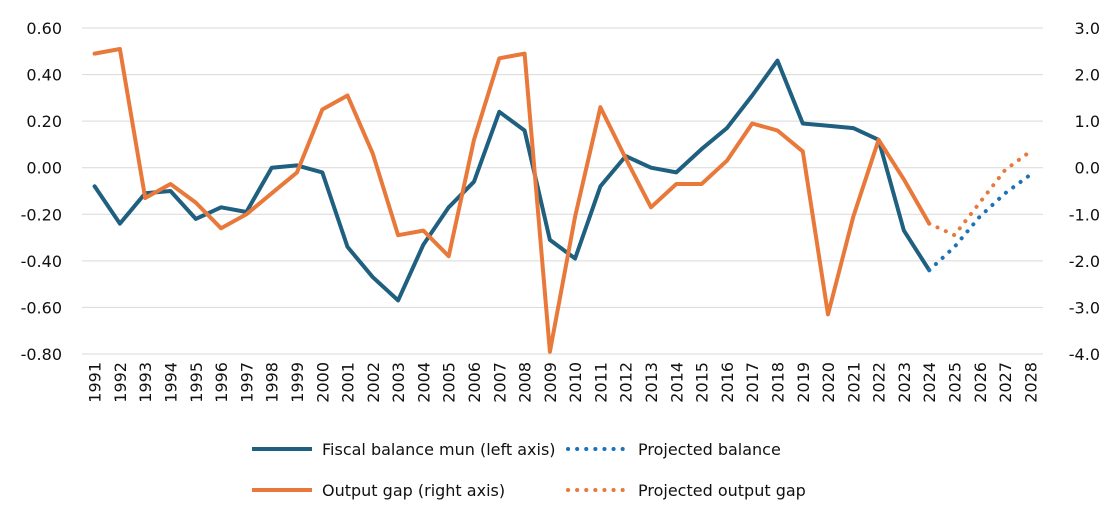 This screenshot has width=1120, height=519. I want to click on left-tick-label: 0.20, so click(44, 121).